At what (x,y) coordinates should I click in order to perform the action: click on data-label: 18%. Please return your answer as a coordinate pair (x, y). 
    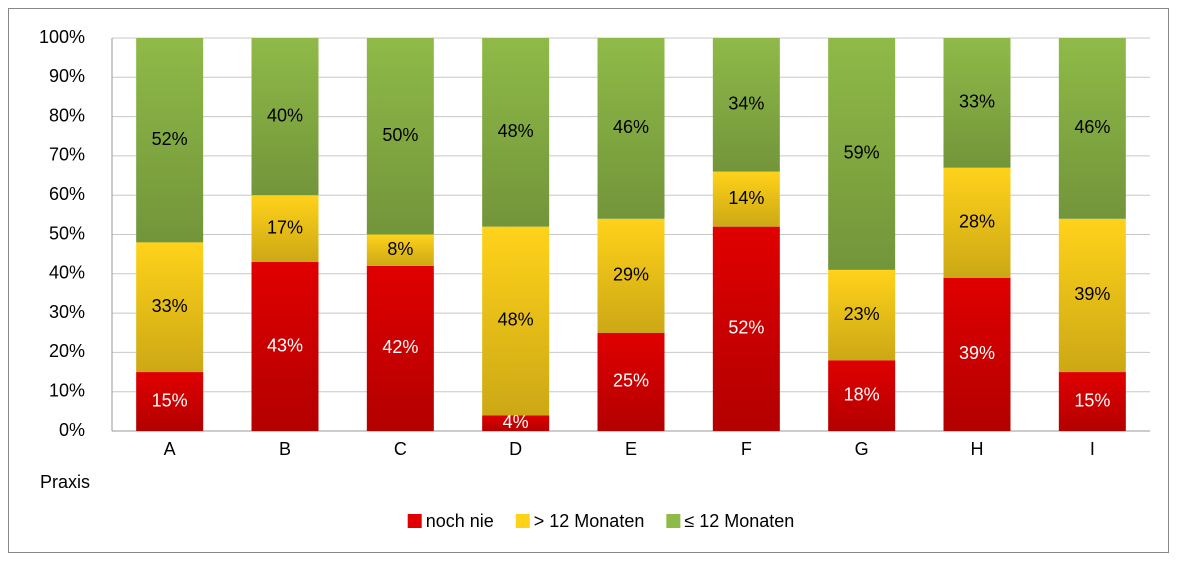
    Looking at the image, I should click on (862, 394).